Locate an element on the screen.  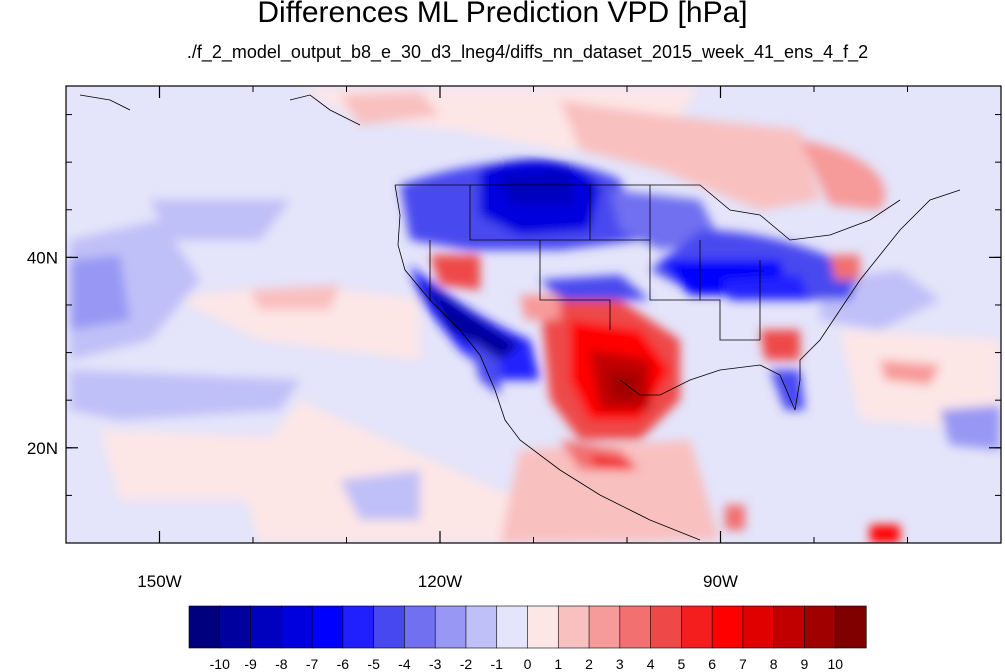
colorbar-label: 10 is located at coordinates (835, 664).